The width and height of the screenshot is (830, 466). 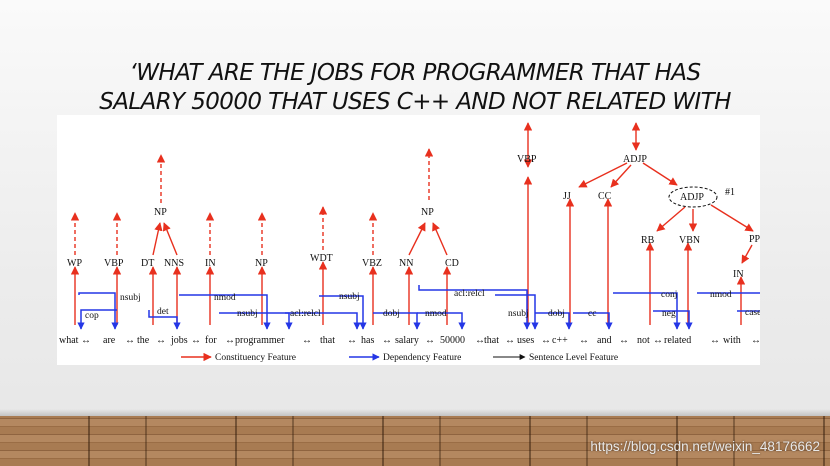 What do you see at coordinates (179, 340) in the screenshot?
I see `token: jobs` at bounding box center [179, 340].